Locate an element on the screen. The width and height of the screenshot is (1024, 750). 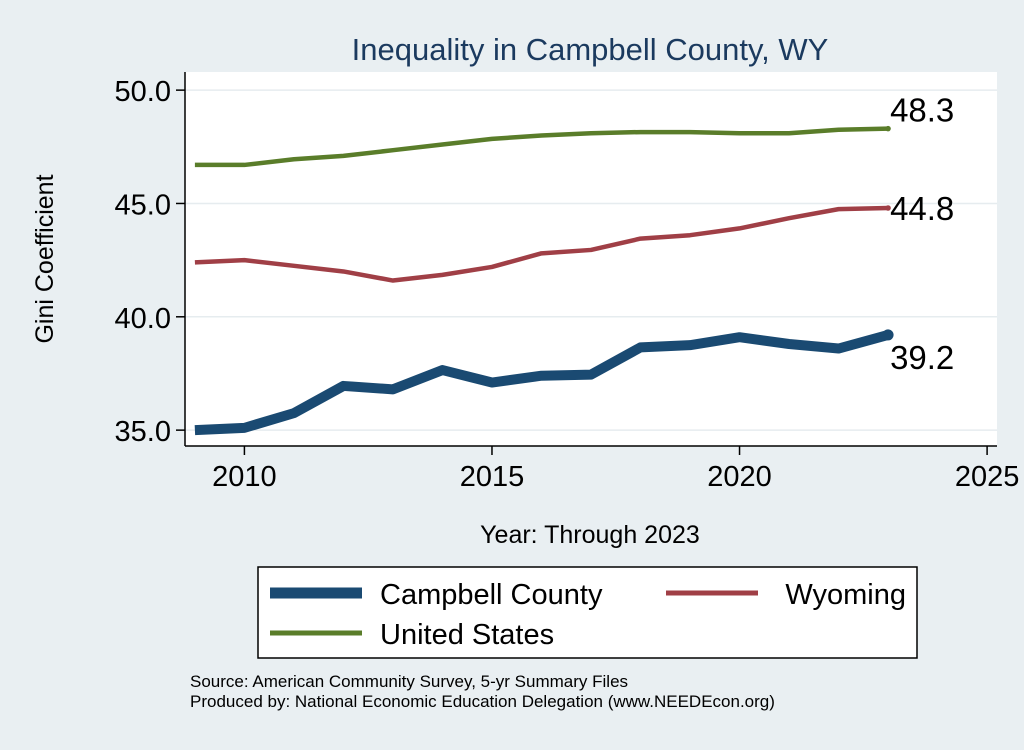
x-tick-label: 2025 is located at coordinates (987, 477).